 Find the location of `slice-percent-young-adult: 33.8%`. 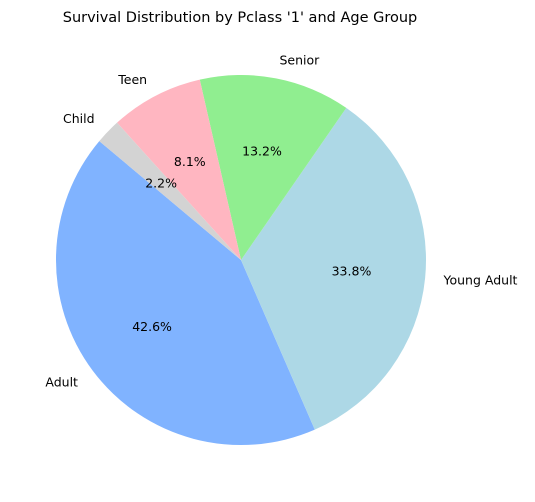

slice-percent-young-adult: 33.8% is located at coordinates (352, 270).